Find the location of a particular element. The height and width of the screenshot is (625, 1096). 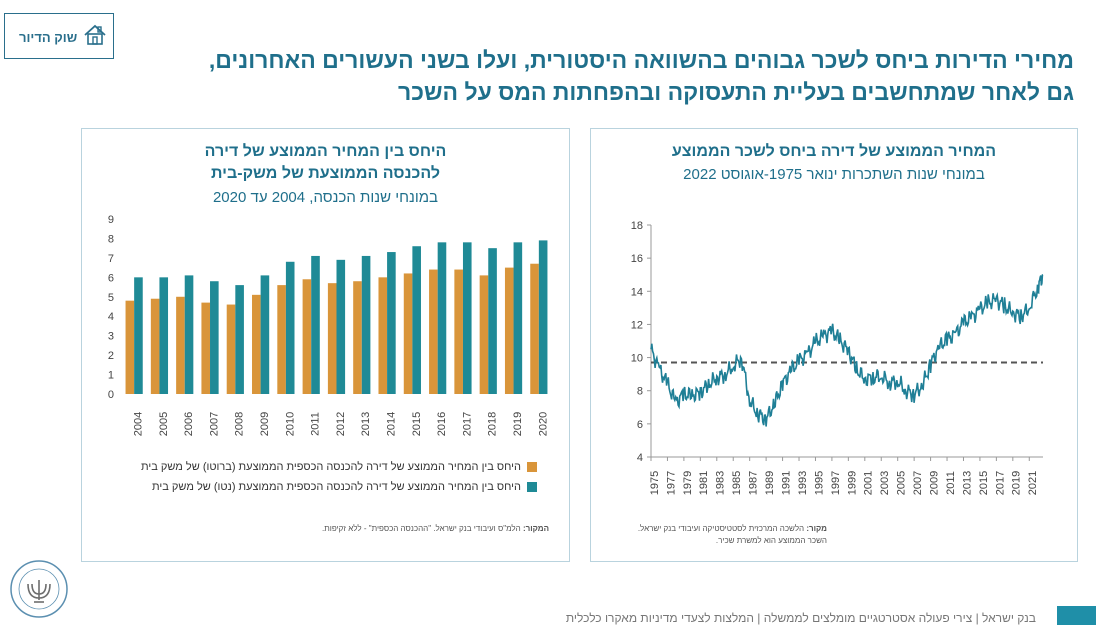

y-tick-label: 1 is located at coordinates (111, 376).